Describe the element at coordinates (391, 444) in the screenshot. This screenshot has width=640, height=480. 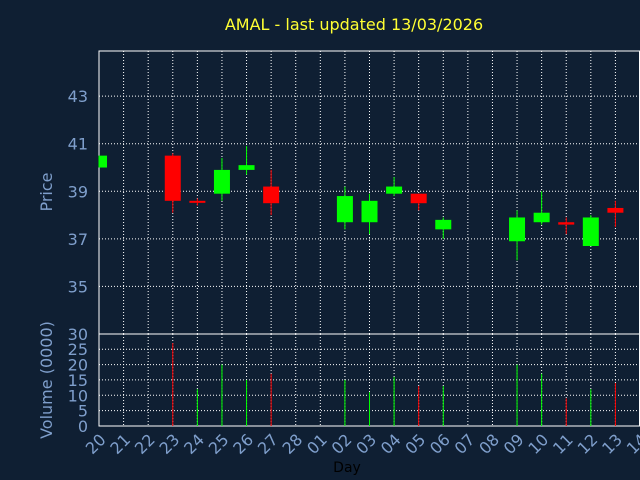
I see `x-tick-label: 04` at that location.